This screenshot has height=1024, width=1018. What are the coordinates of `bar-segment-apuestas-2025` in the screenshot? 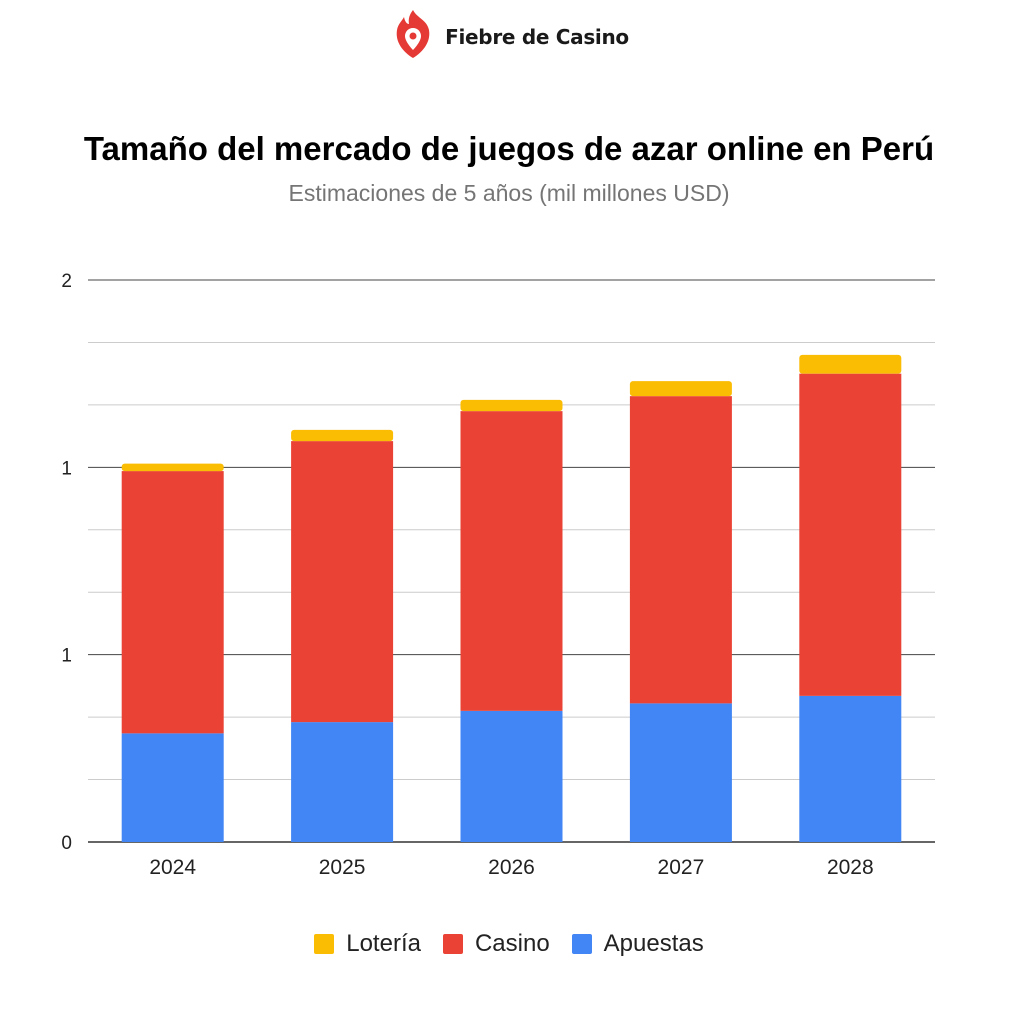 It's located at (342, 782).